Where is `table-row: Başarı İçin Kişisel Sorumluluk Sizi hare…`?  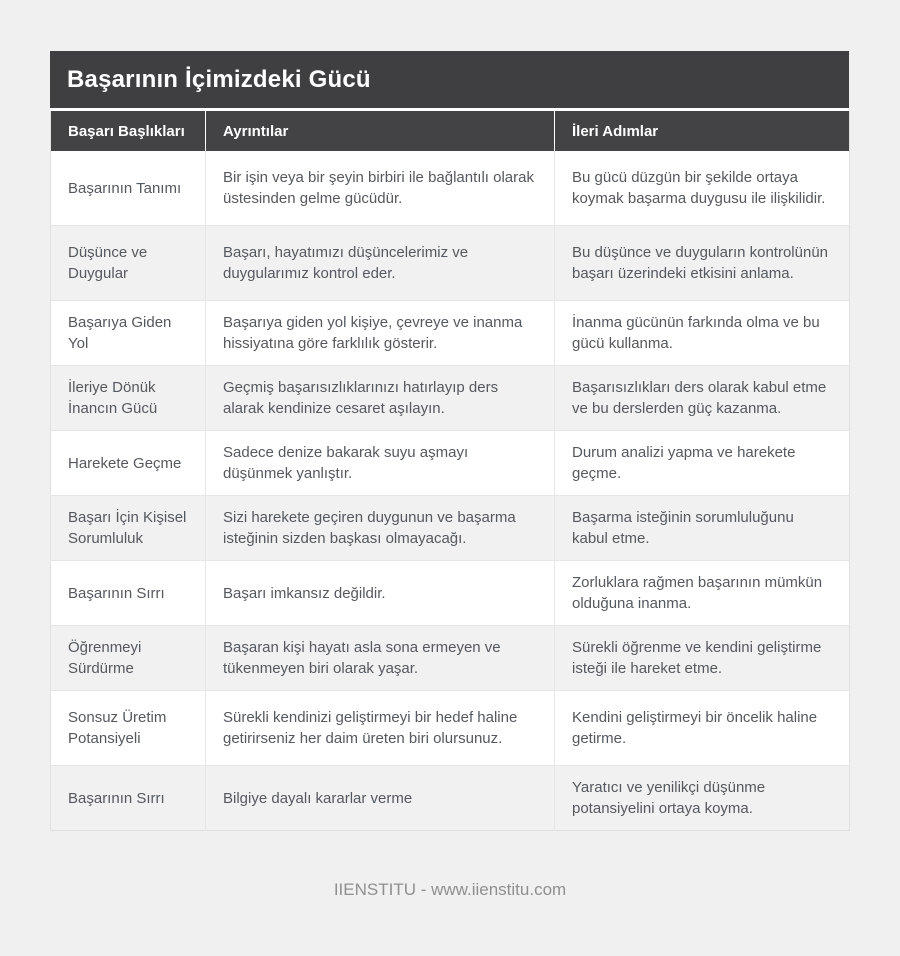
table-row: Başarı İçin Kişisel Sorumluluk Sizi hare… is located at coordinates (450, 528).